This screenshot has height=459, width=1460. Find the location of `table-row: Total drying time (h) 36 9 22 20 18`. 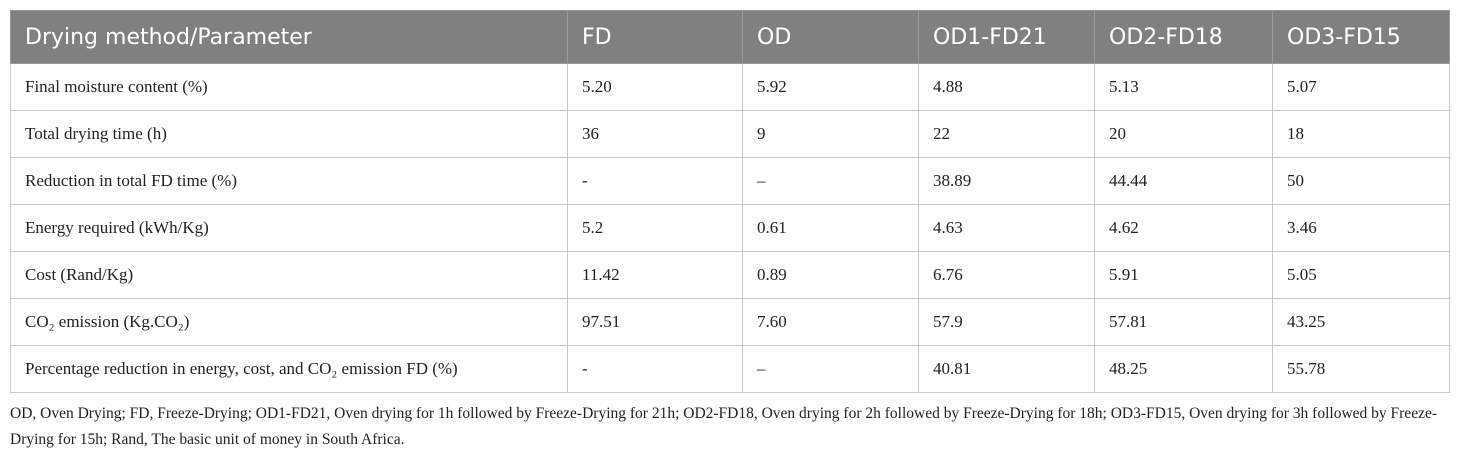

table-row: Total drying time (h) 36 9 22 20 18 is located at coordinates (730, 134).